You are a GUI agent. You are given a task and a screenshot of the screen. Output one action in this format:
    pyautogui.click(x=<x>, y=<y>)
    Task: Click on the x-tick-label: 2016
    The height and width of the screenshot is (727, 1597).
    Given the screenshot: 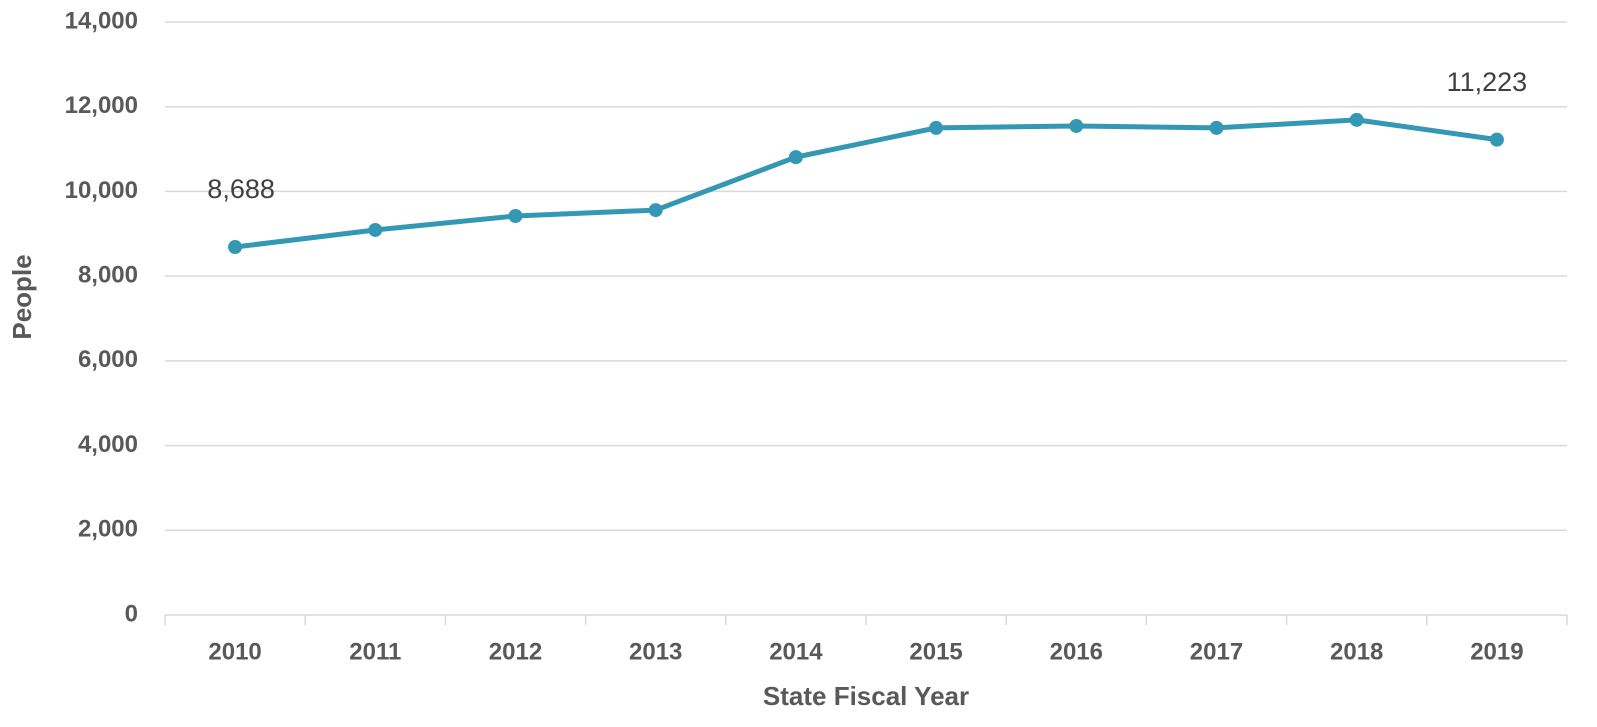 What is the action you would take?
    pyautogui.click(x=1076, y=651)
    